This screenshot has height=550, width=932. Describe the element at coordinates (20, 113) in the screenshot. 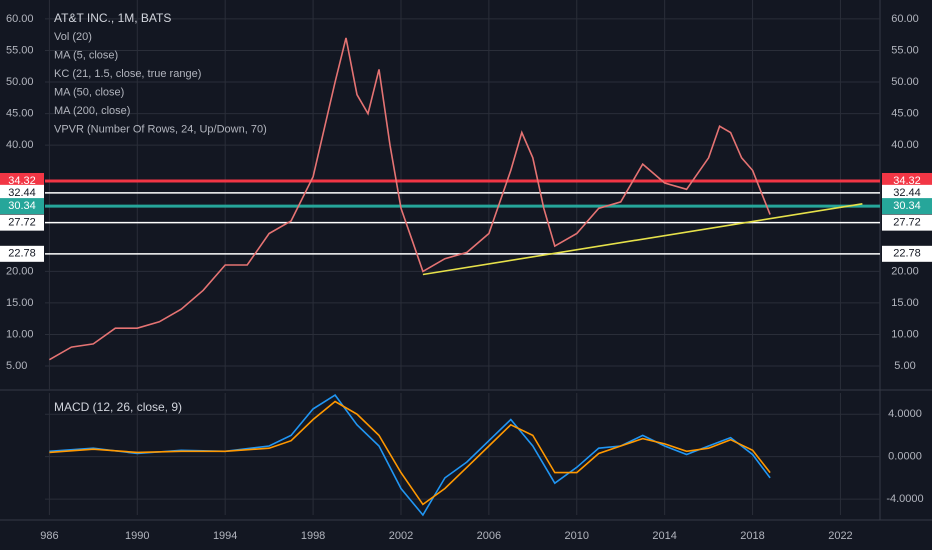

I see `y-tick-label-left: 45.00` at that location.